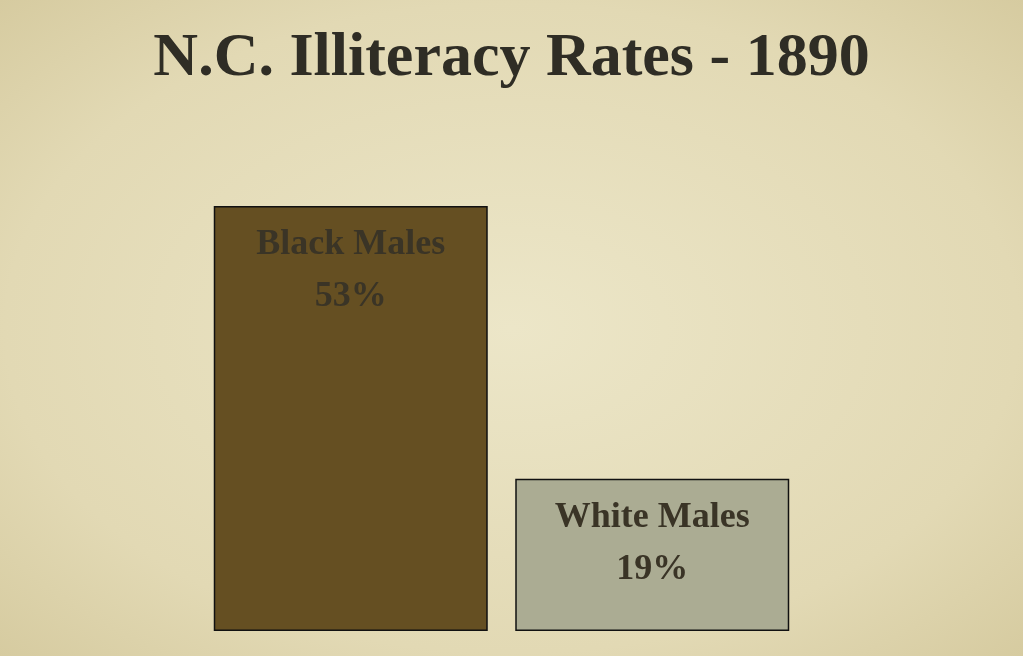 The image size is (1023, 656). I want to click on data-label: 19%, so click(652, 566).